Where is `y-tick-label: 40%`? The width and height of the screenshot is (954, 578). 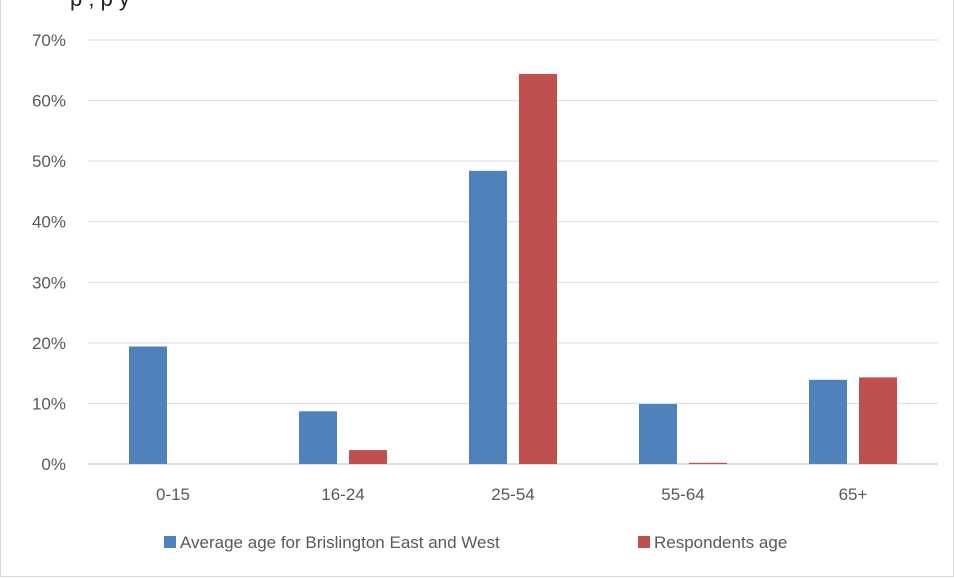 y-tick-label: 40% is located at coordinates (49, 222).